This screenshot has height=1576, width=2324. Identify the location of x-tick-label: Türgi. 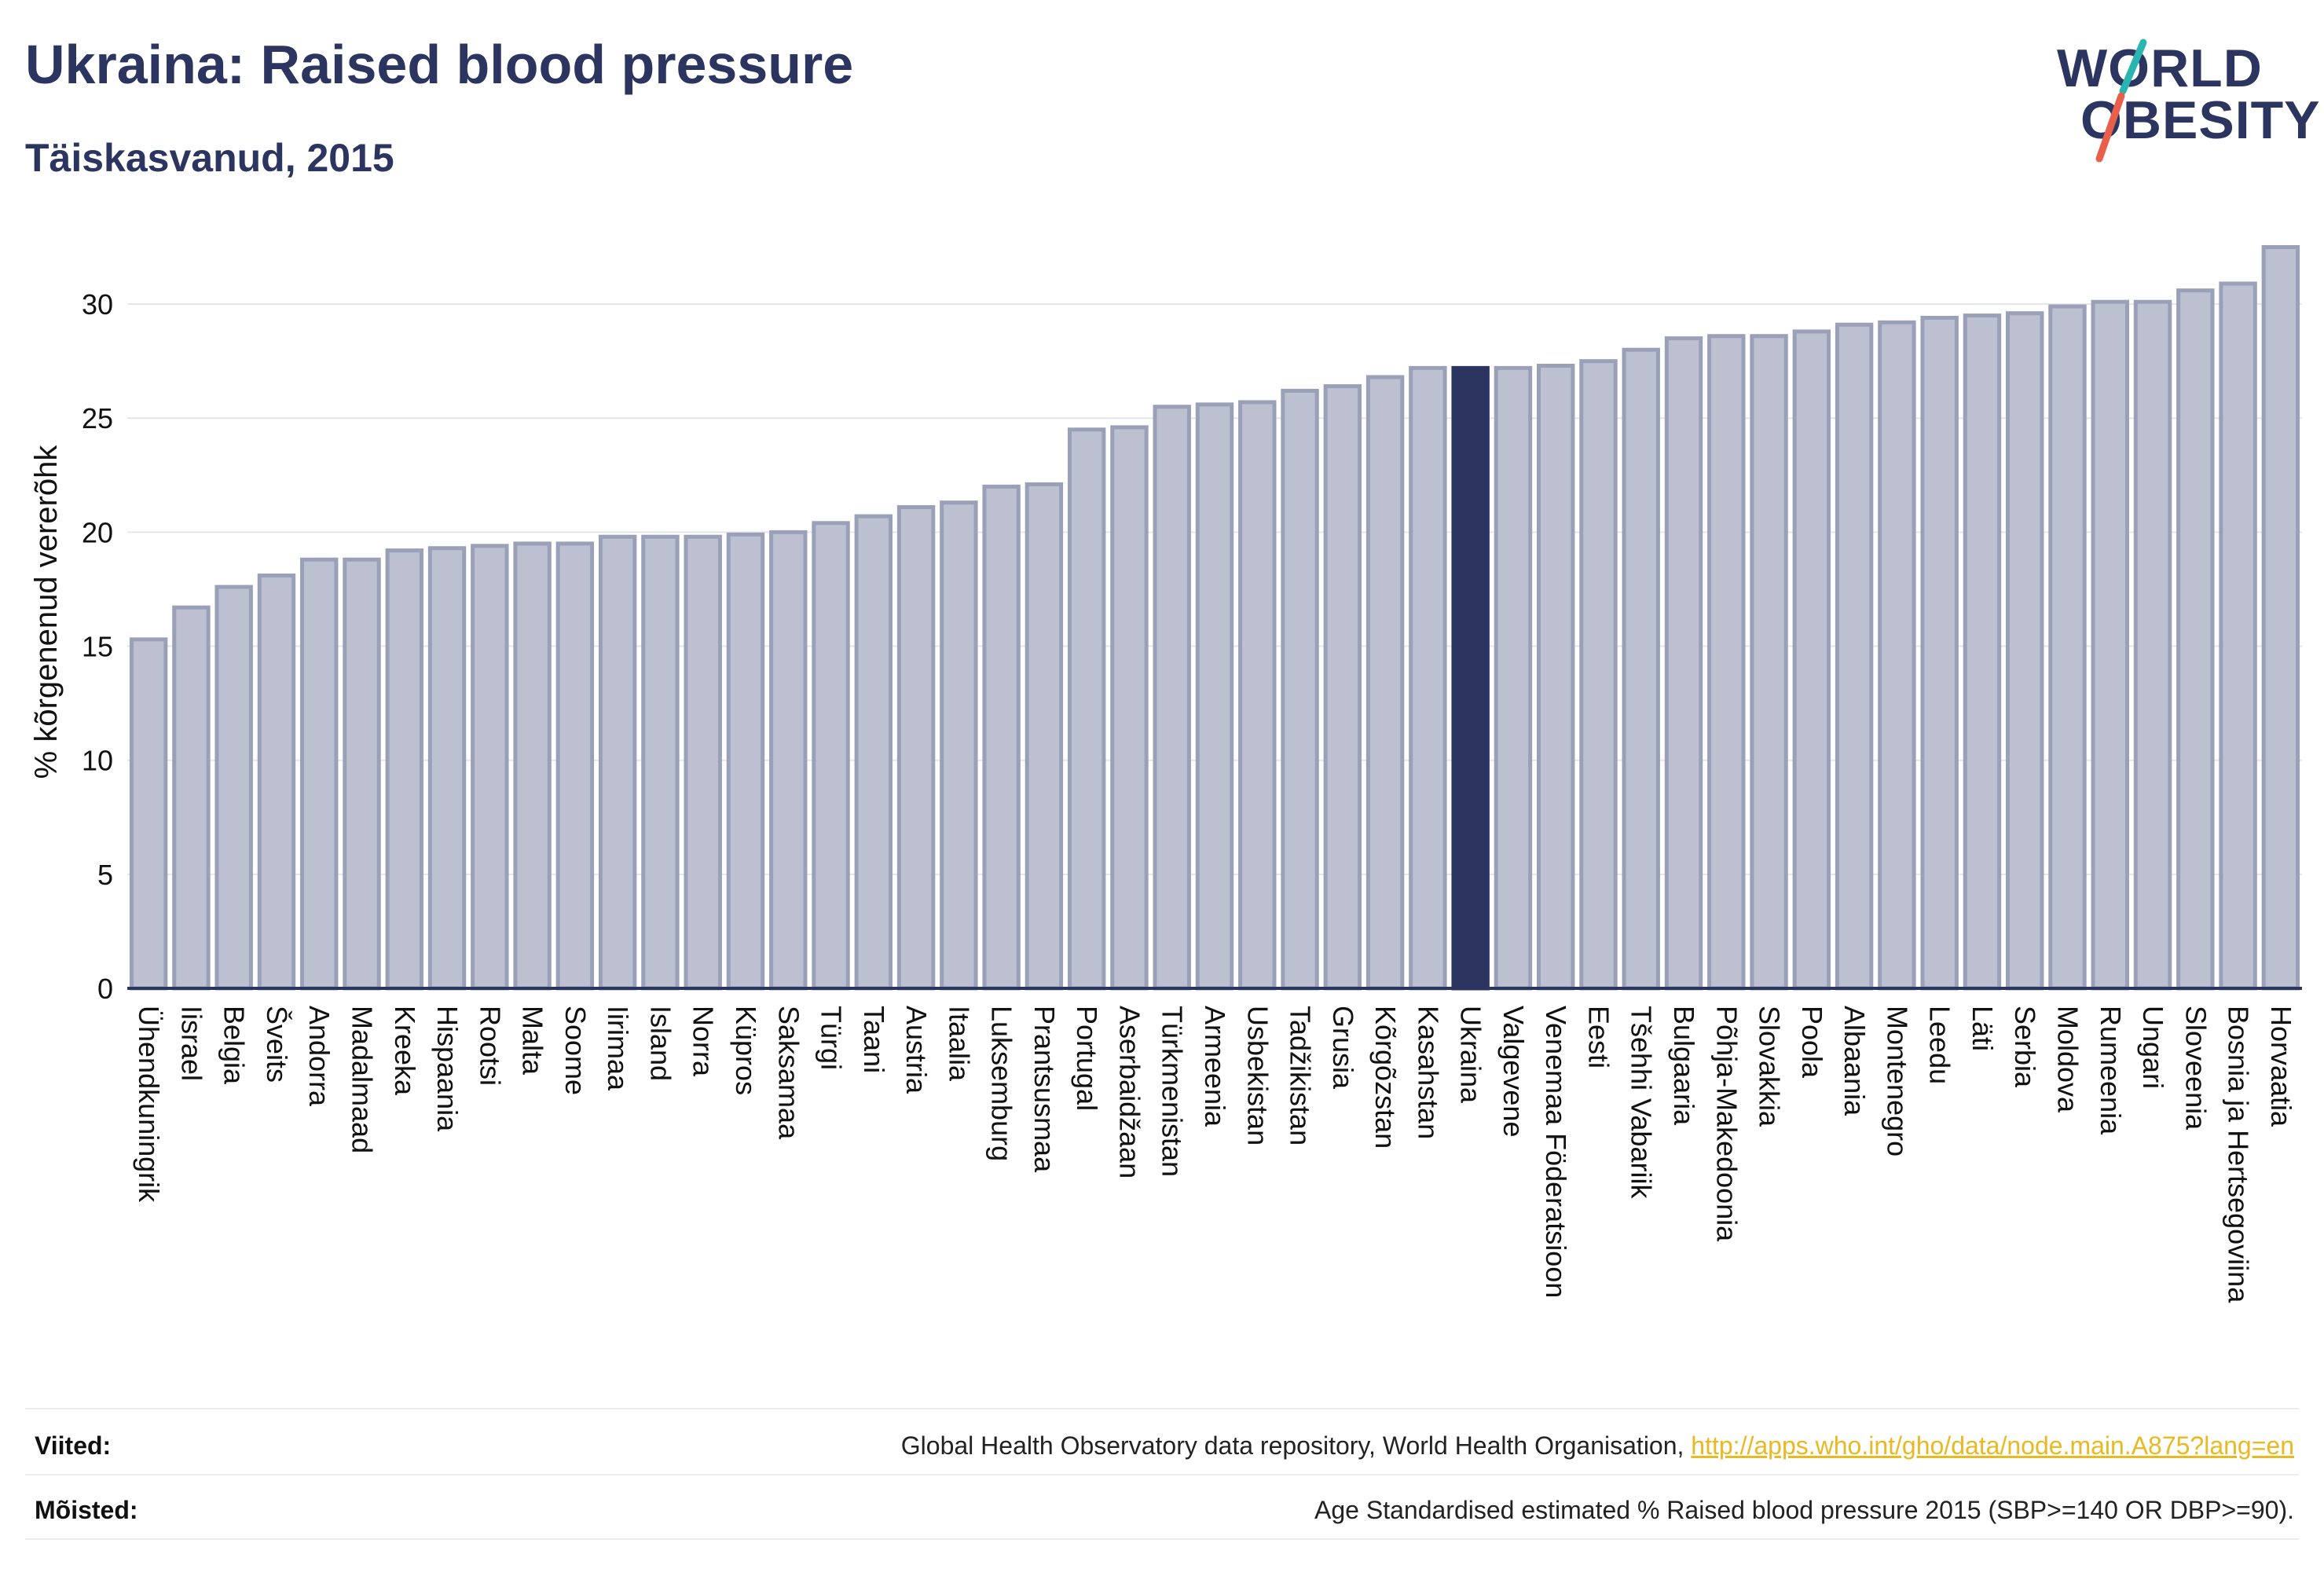
(832, 1038).